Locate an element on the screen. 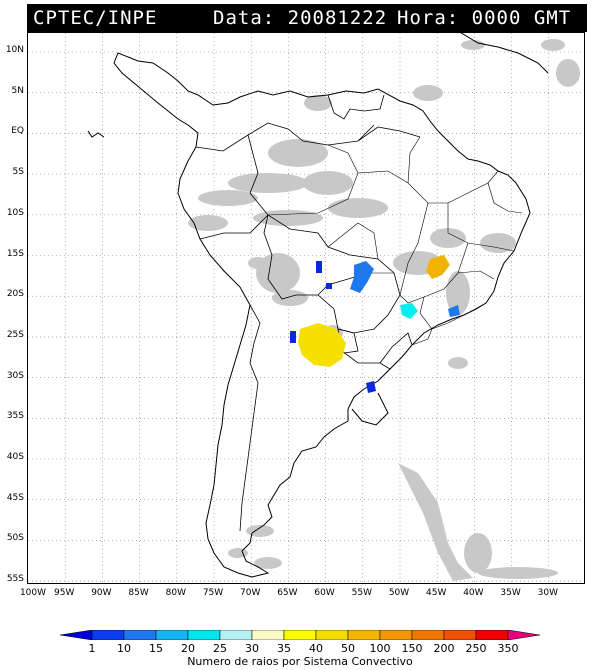  lightning-cell-mato-grosso-do-sul is located at coordinates (362, 277).